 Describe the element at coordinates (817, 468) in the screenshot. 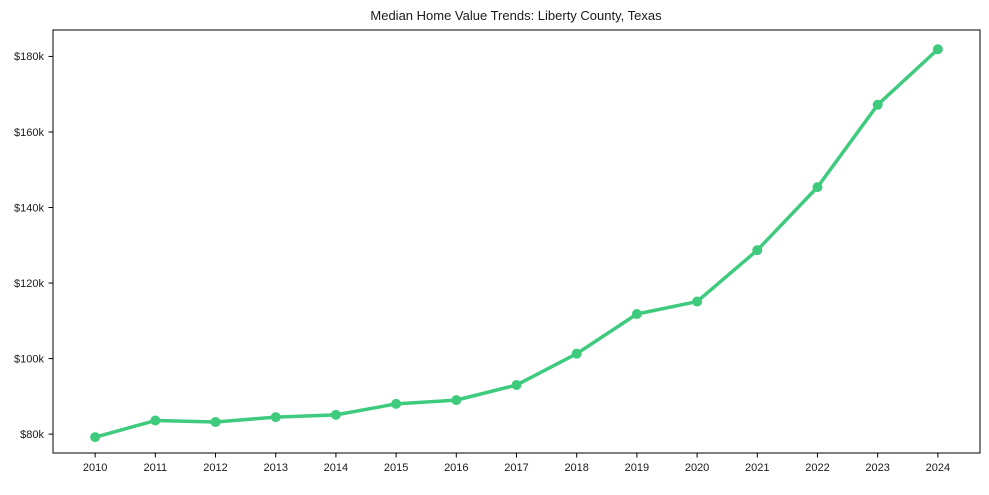

I see `x-axis-tick-label: 2022` at that location.